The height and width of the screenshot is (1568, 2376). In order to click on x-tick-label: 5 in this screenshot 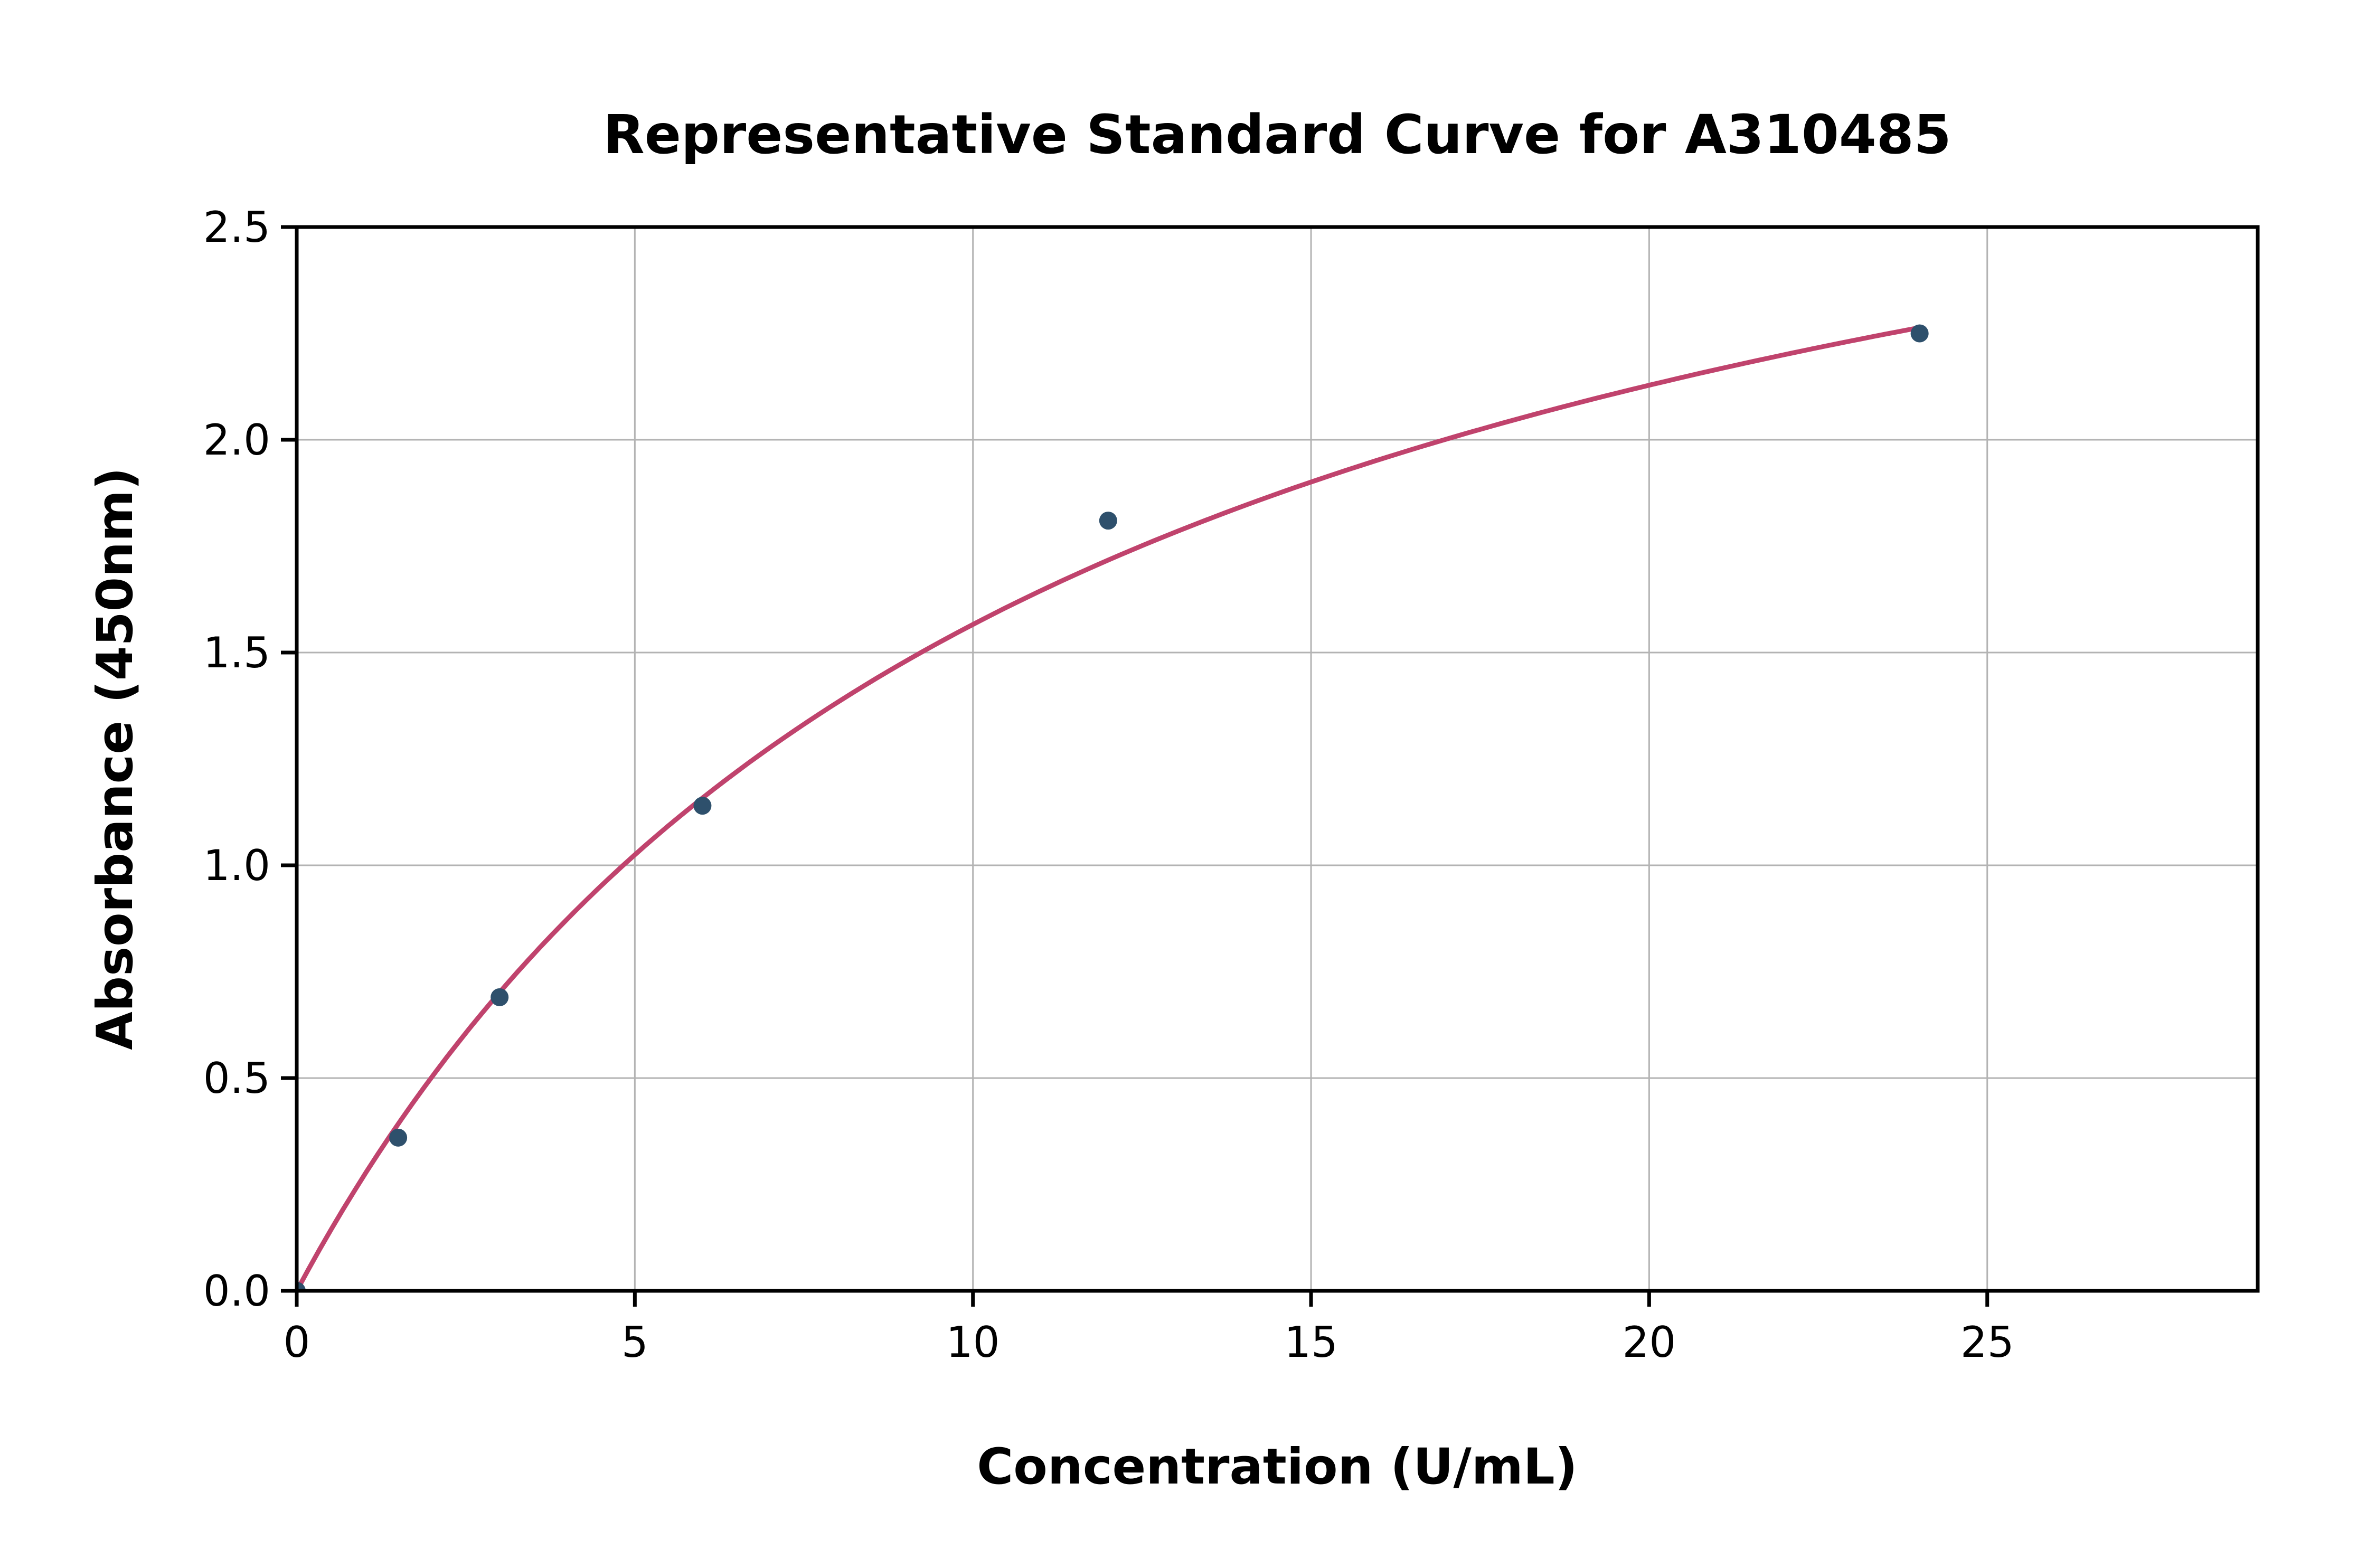, I will do `click(634, 1342)`.